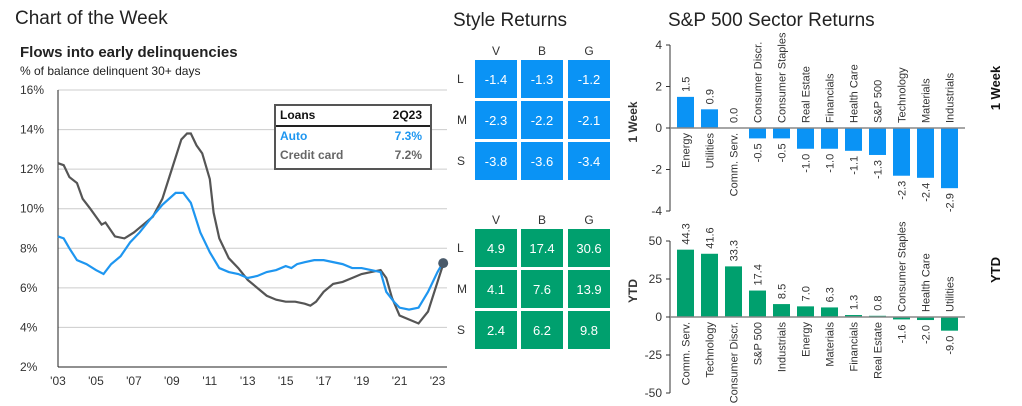  Describe the element at coordinates (771, 20) in the screenshot. I see `sector-returns-title: S&P 500 Sector Returns` at that location.